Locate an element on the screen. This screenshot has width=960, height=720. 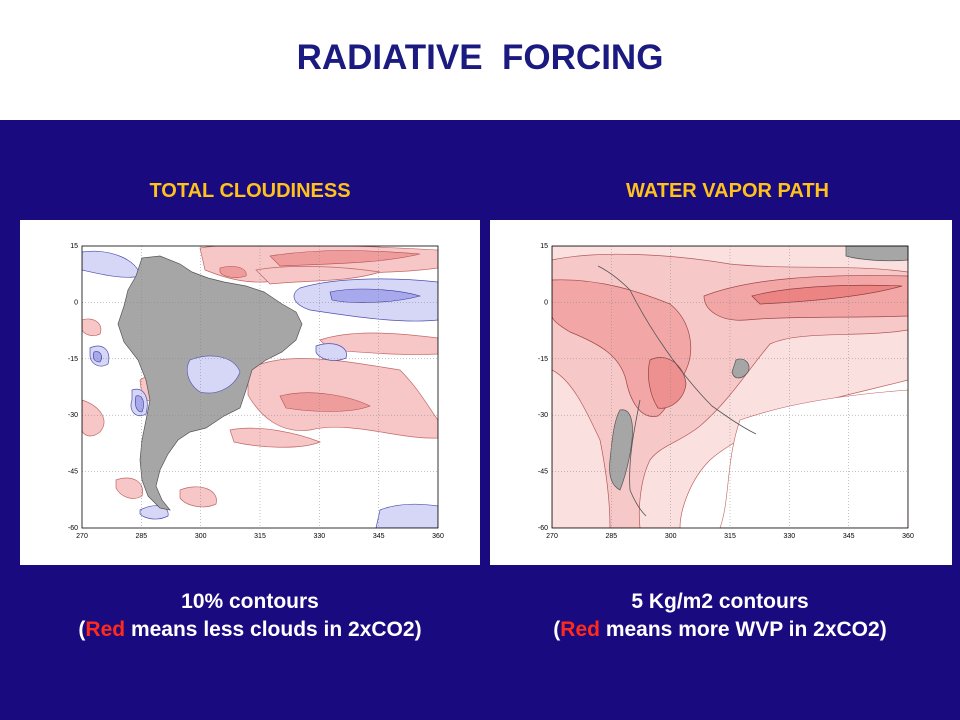
caption-line1: 10% contours is located at coordinates (250, 601).